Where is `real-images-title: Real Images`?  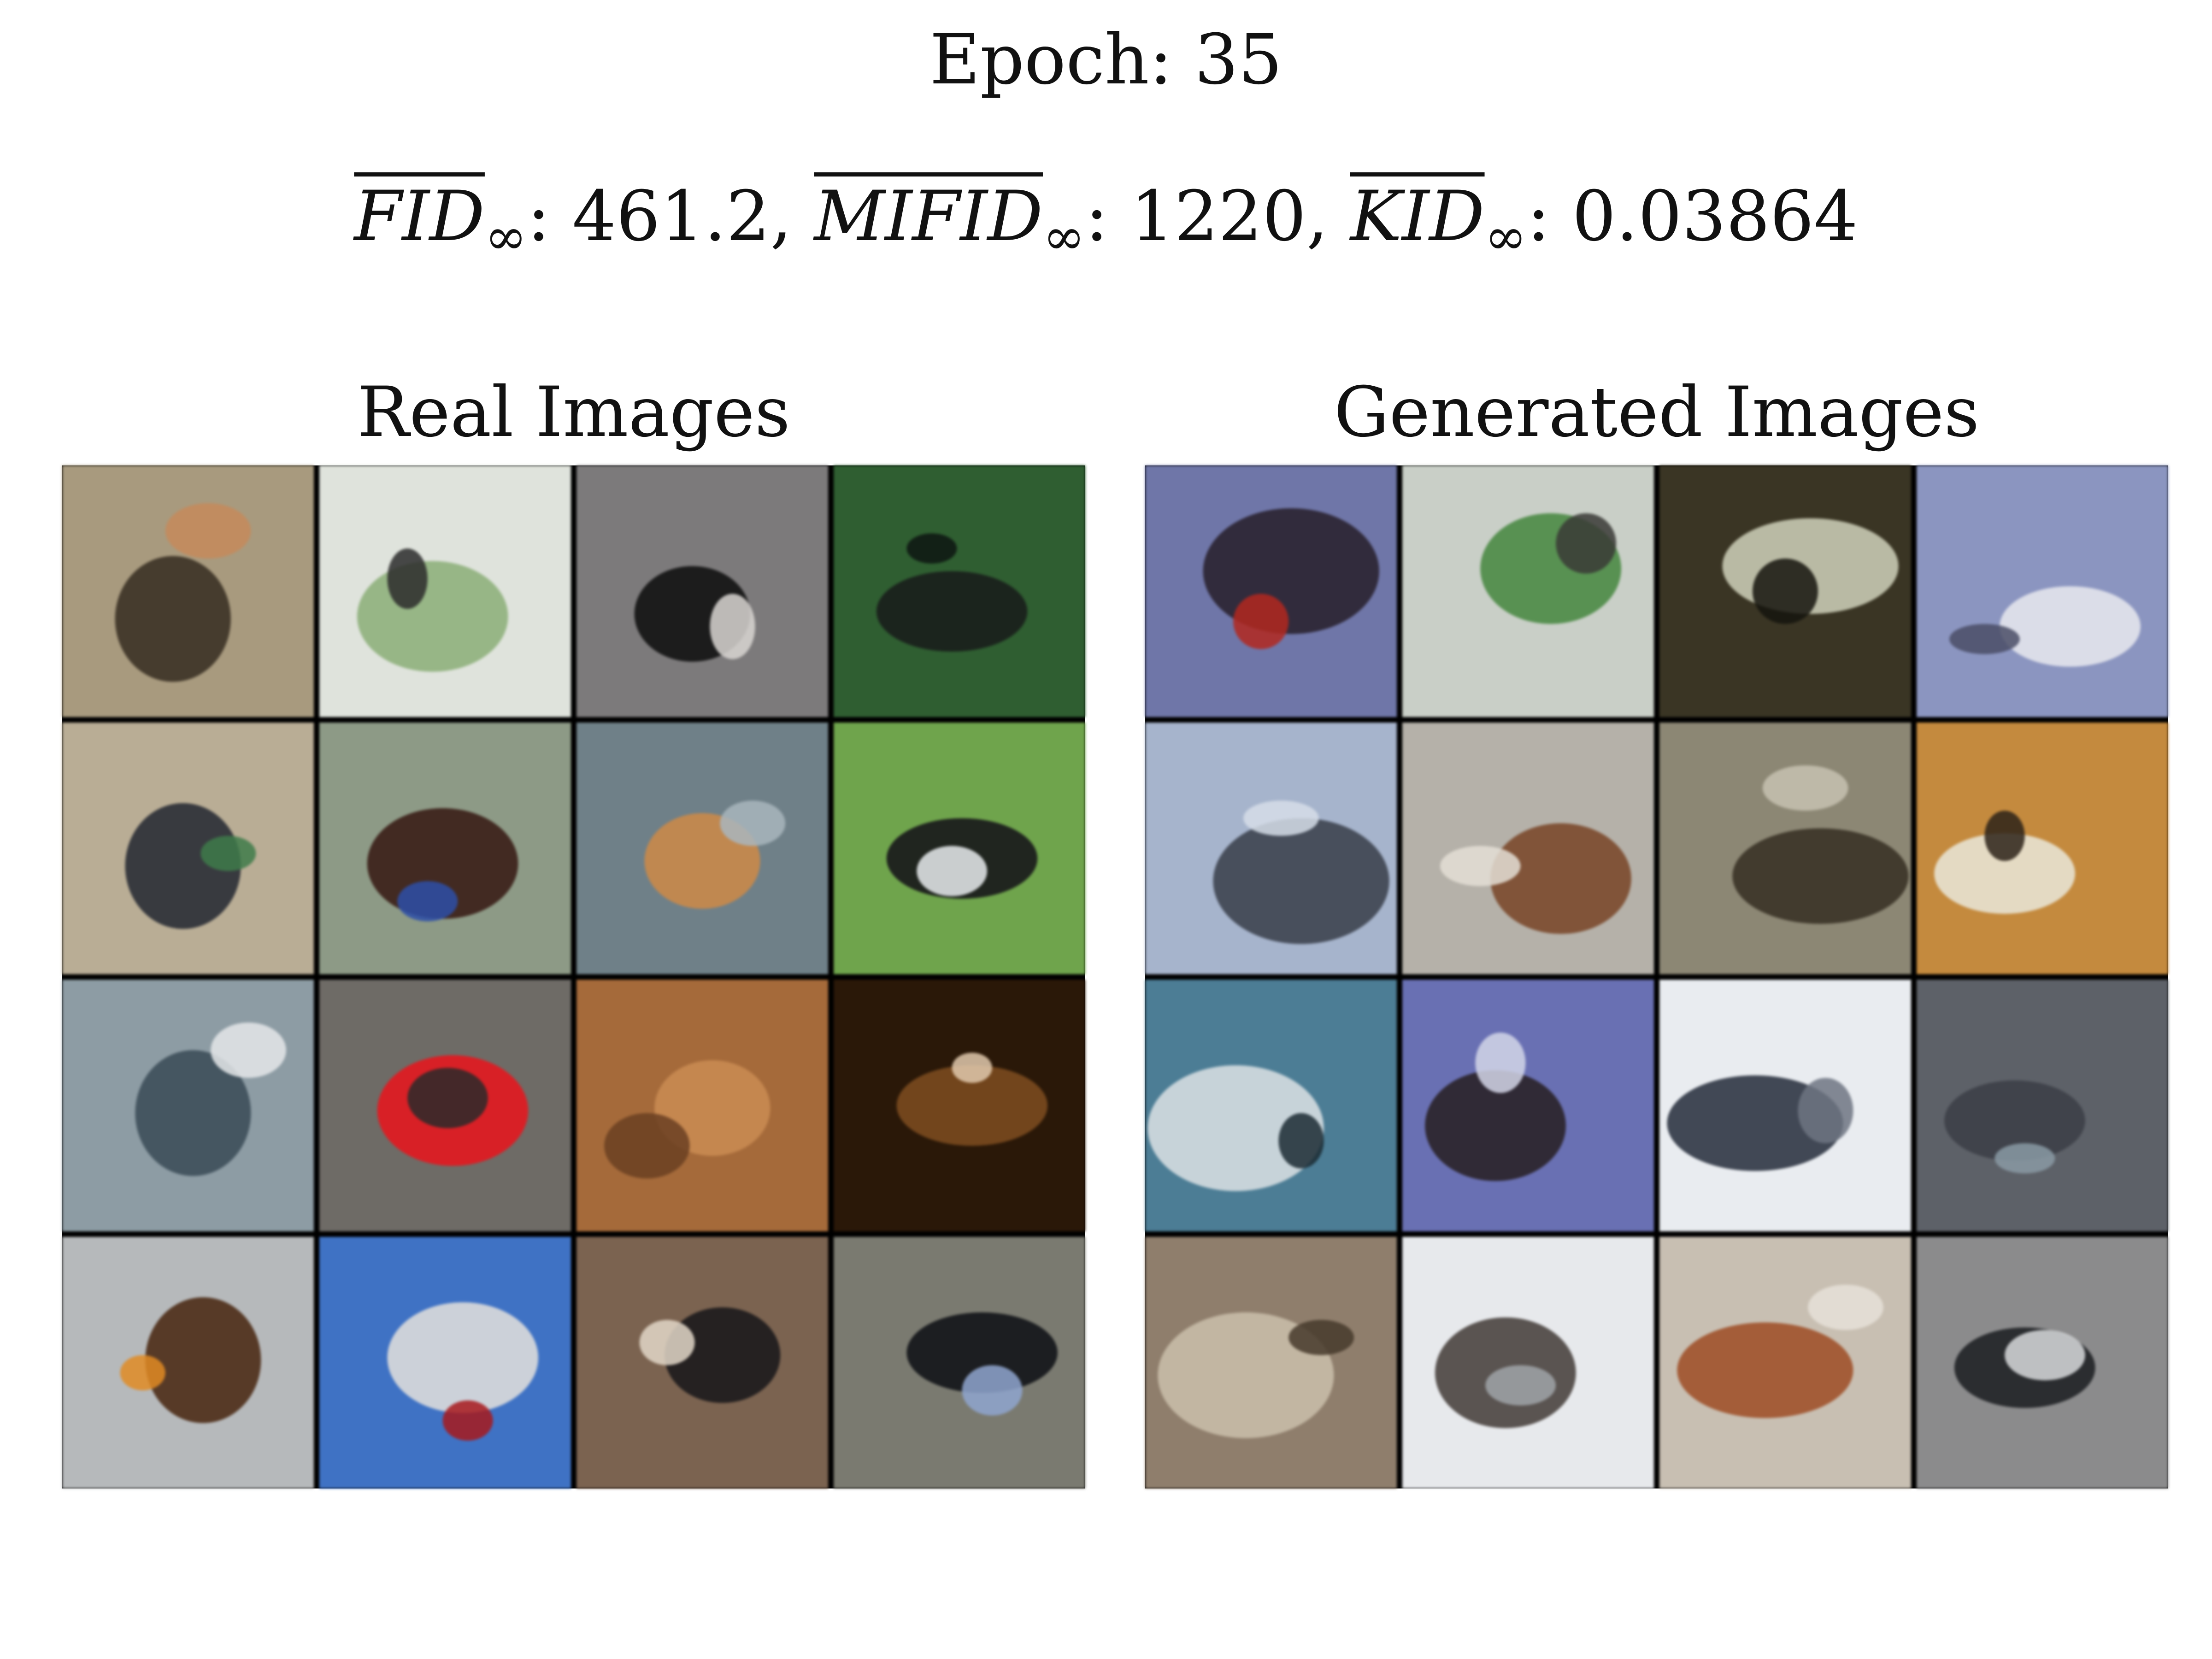 real-images-title: Real Images is located at coordinates (573, 412).